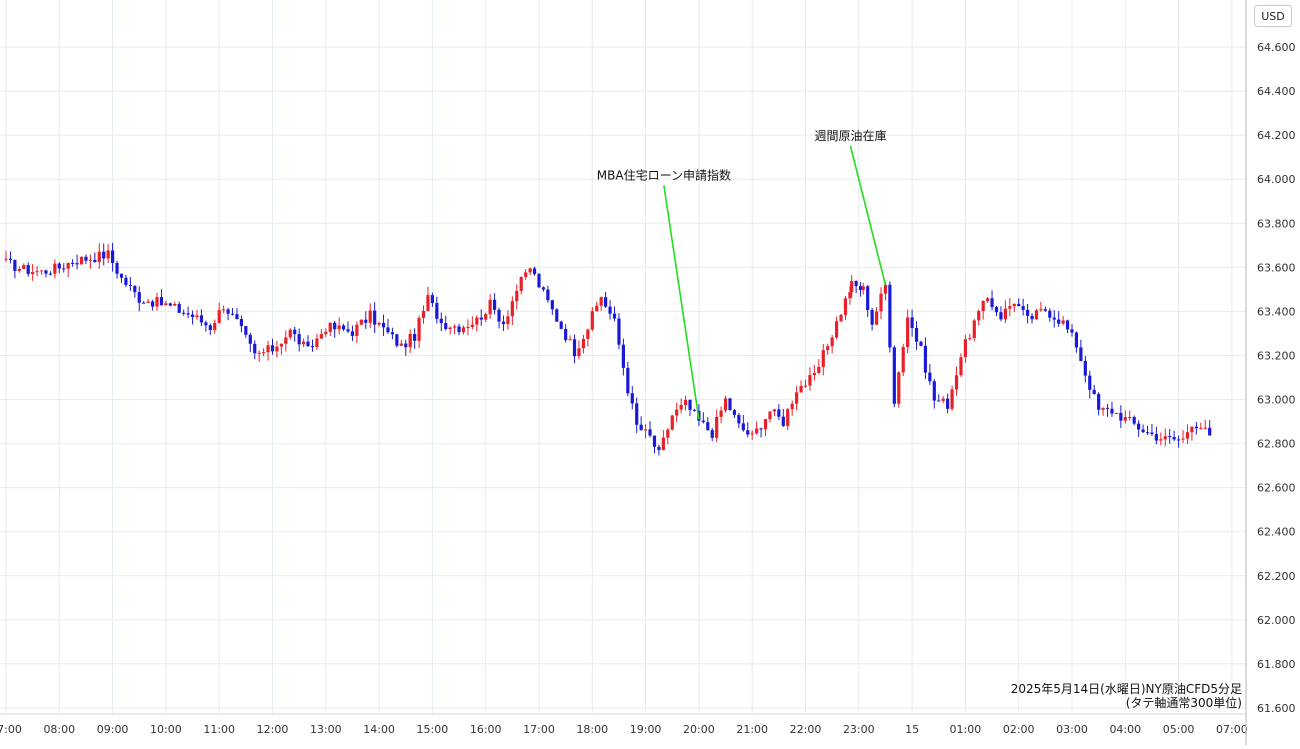  What do you see at coordinates (1273, 16) in the screenshot?
I see `currency-button: USD` at bounding box center [1273, 16].